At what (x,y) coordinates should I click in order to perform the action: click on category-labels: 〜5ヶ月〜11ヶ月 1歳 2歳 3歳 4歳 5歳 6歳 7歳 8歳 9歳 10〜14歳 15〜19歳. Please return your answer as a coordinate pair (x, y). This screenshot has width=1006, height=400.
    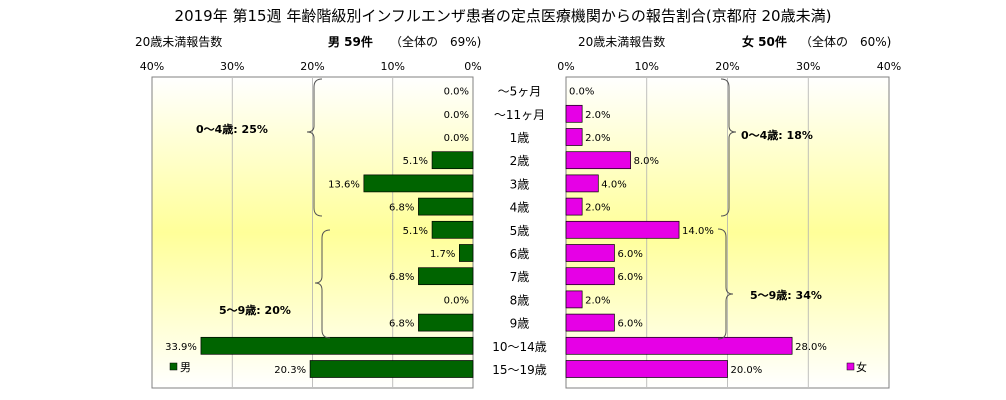
    Looking at the image, I should click on (519, 231).